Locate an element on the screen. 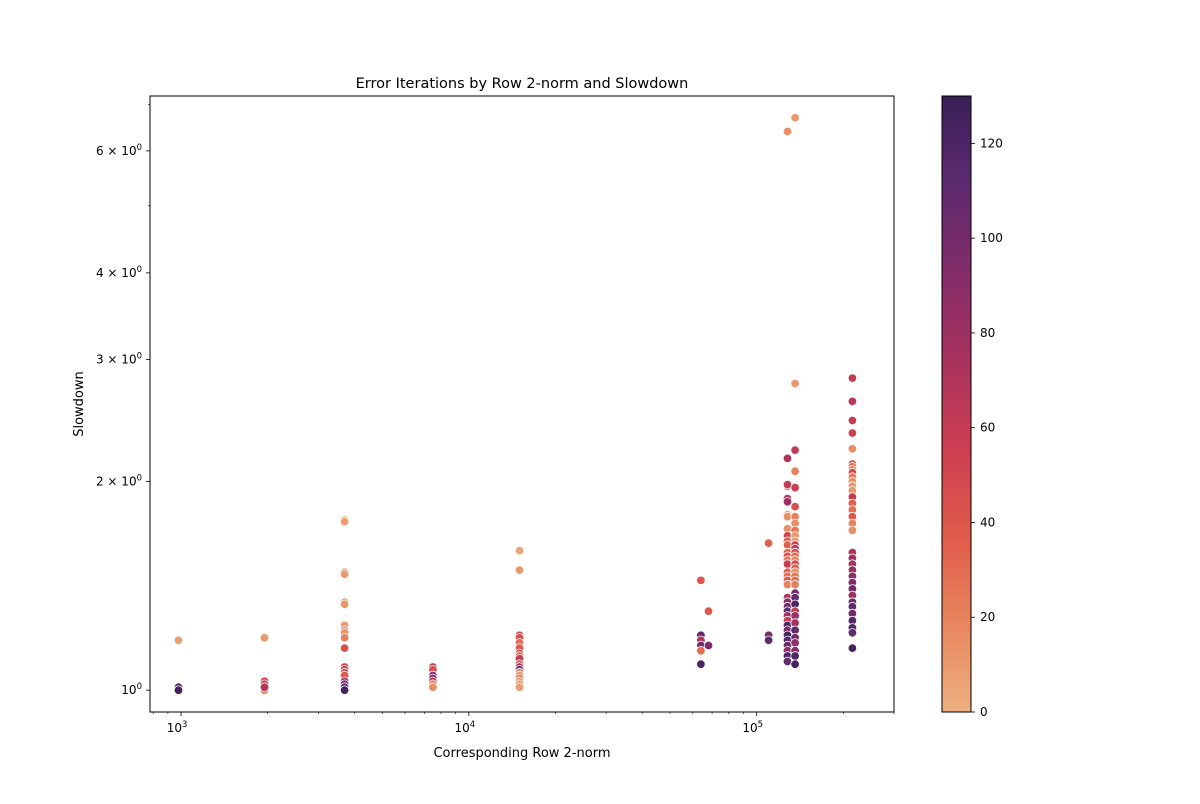 This screenshot has width=1200, height=804. colorbar: 0 20 40 60 80 100 120 is located at coordinates (972, 407).